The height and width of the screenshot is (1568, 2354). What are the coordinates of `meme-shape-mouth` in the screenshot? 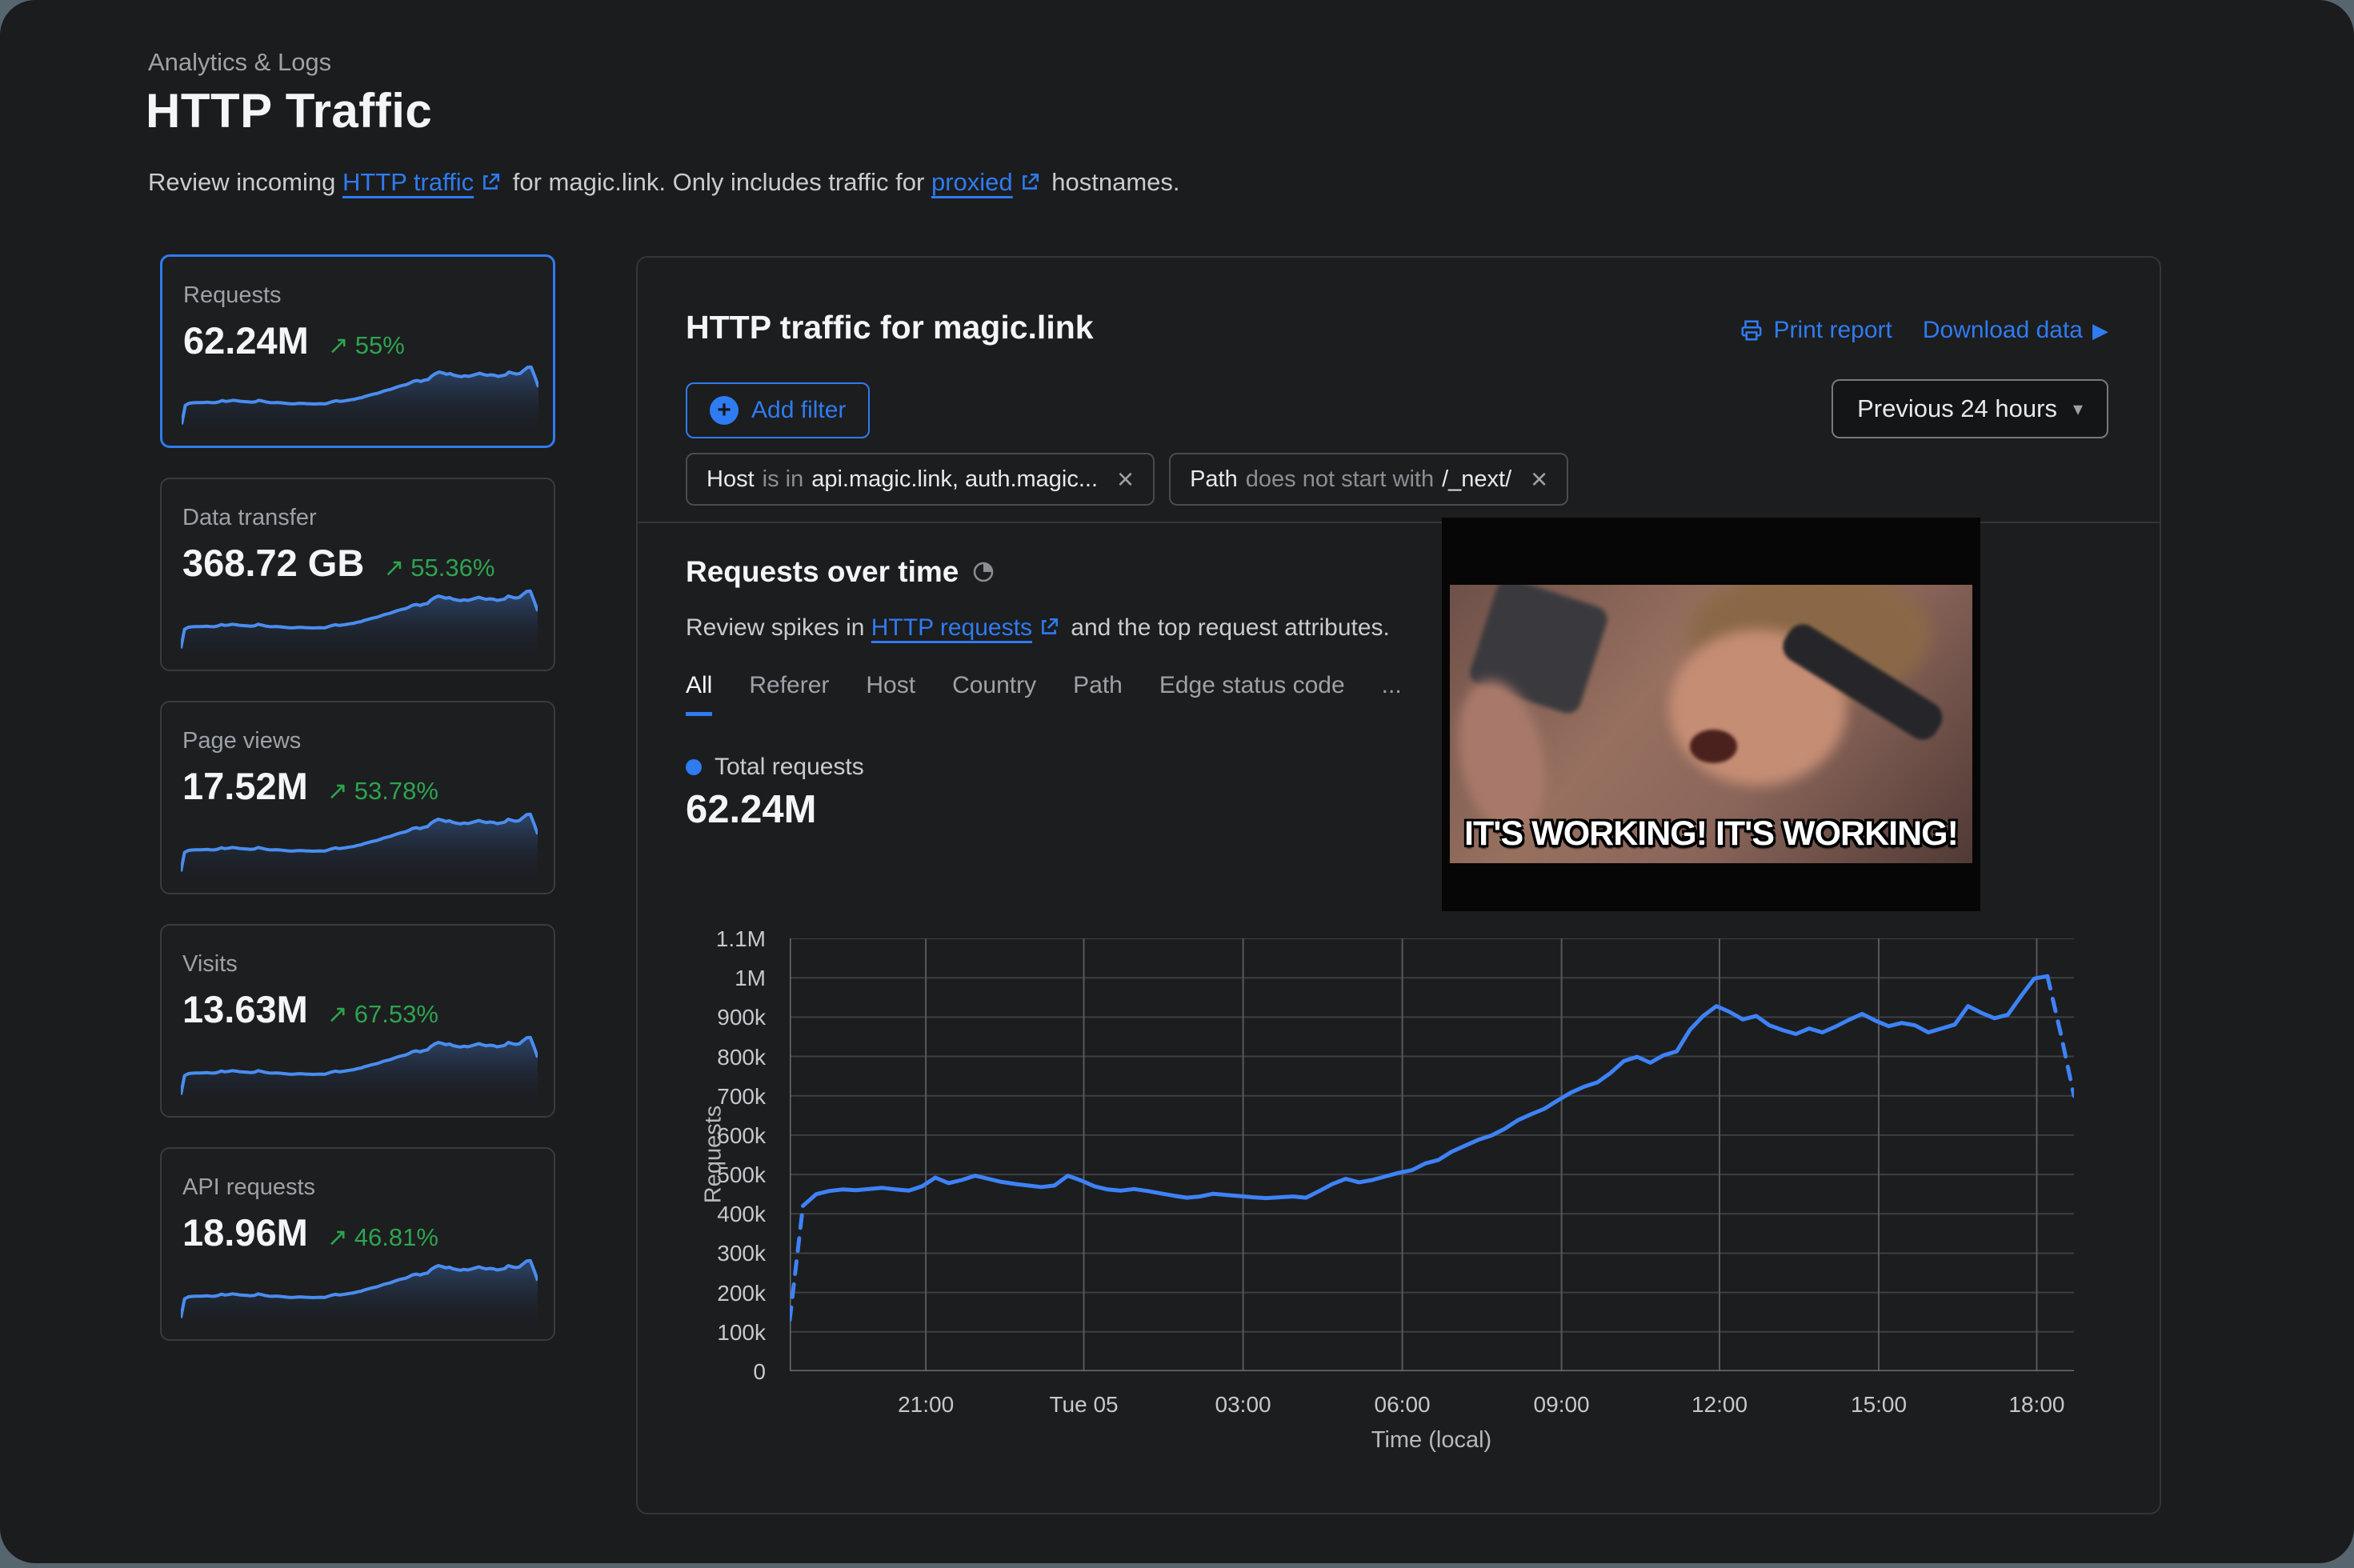 It's located at (1714, 746).